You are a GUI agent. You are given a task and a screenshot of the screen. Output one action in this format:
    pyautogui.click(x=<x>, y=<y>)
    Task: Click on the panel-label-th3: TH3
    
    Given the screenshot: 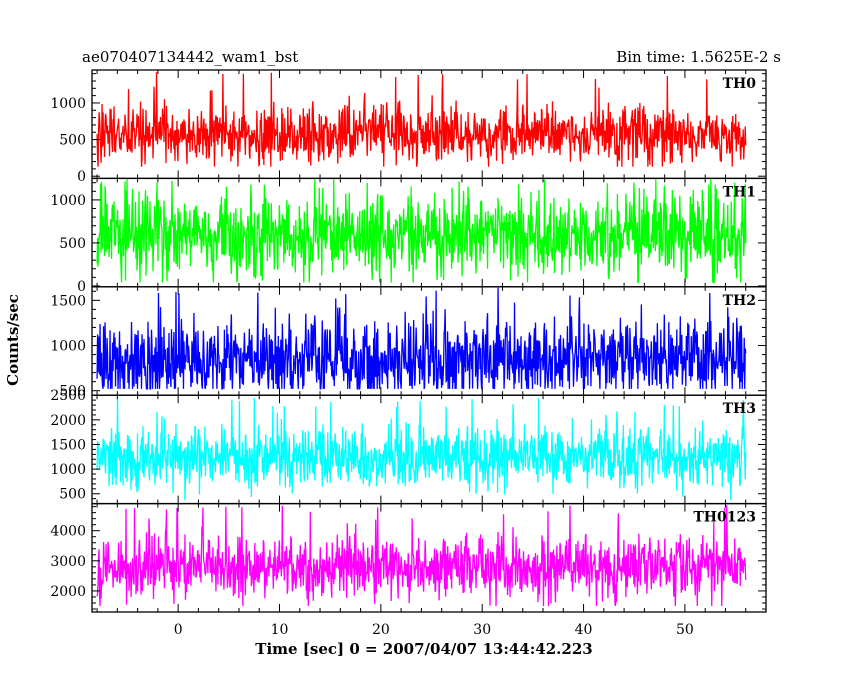 What is the action you would take?
    pyautogui.click(x=739, y=409)
    